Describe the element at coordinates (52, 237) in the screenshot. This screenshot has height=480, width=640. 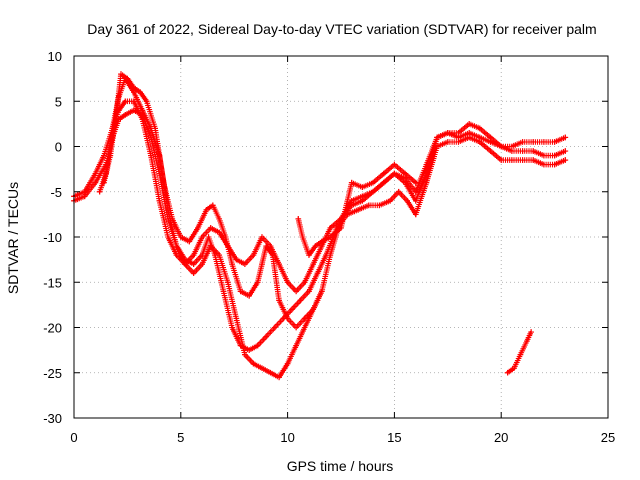
I see `y-tick-label: -10` at that location.